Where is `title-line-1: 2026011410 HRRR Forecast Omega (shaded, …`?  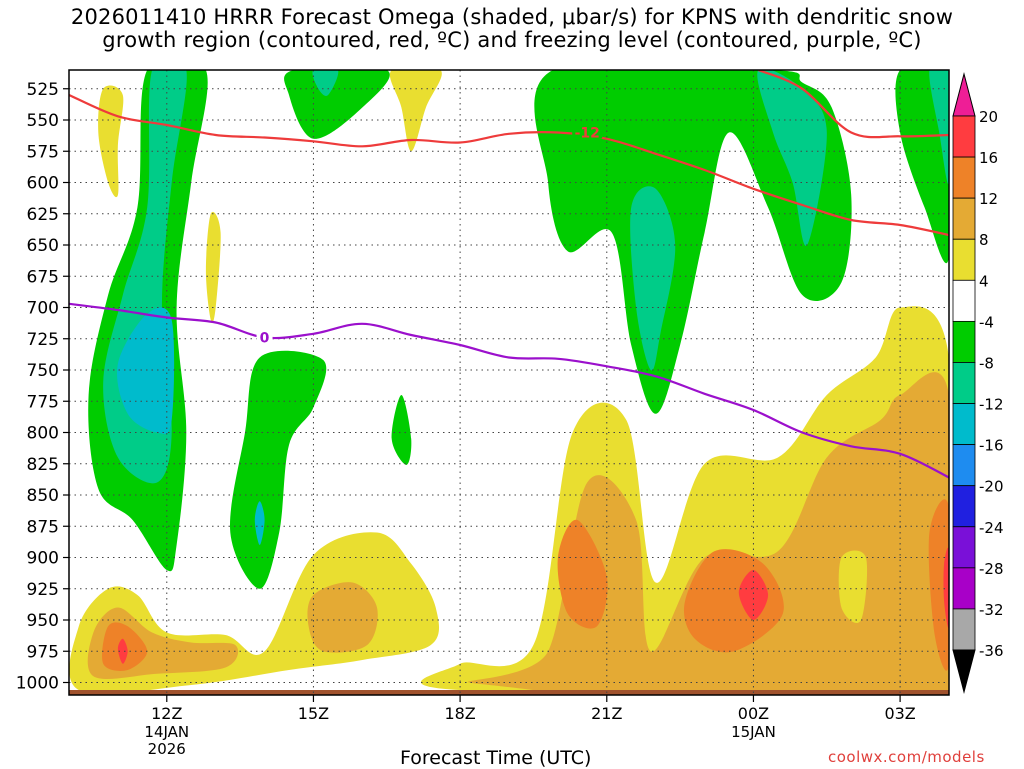
title-line-1: 2026011410 HRRR Forecast Omega (shaded, … is located at coordinates (512, 17).